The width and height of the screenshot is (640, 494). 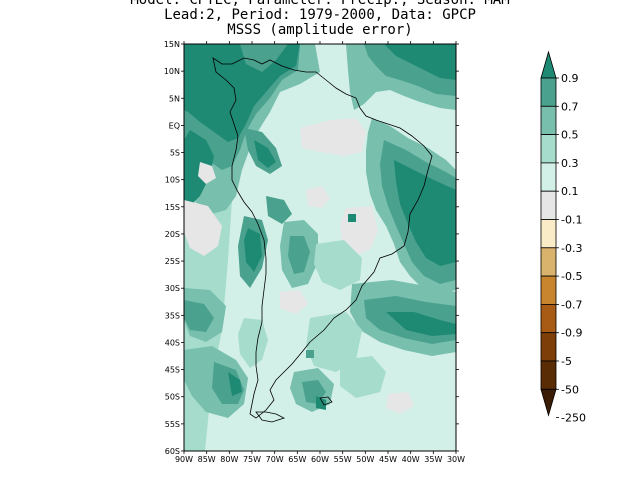 What do you see at coordinates (570, 191) in the screenshot?
I see `colorbar-label: 0.1` at bounding box center [570, 191].